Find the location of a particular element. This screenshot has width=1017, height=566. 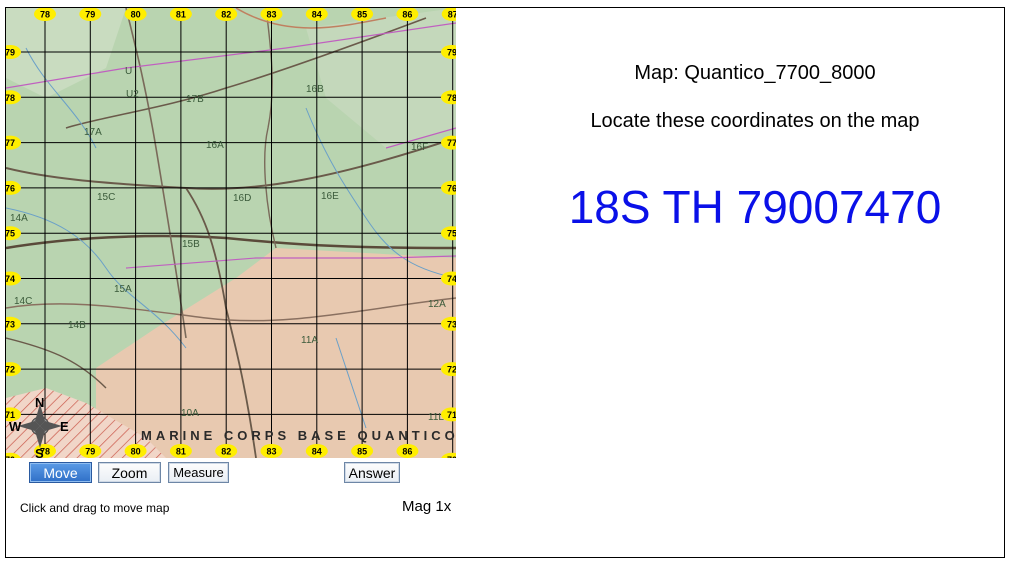

grid-northing-label-left: 73 is located at coordinates (10, 324).